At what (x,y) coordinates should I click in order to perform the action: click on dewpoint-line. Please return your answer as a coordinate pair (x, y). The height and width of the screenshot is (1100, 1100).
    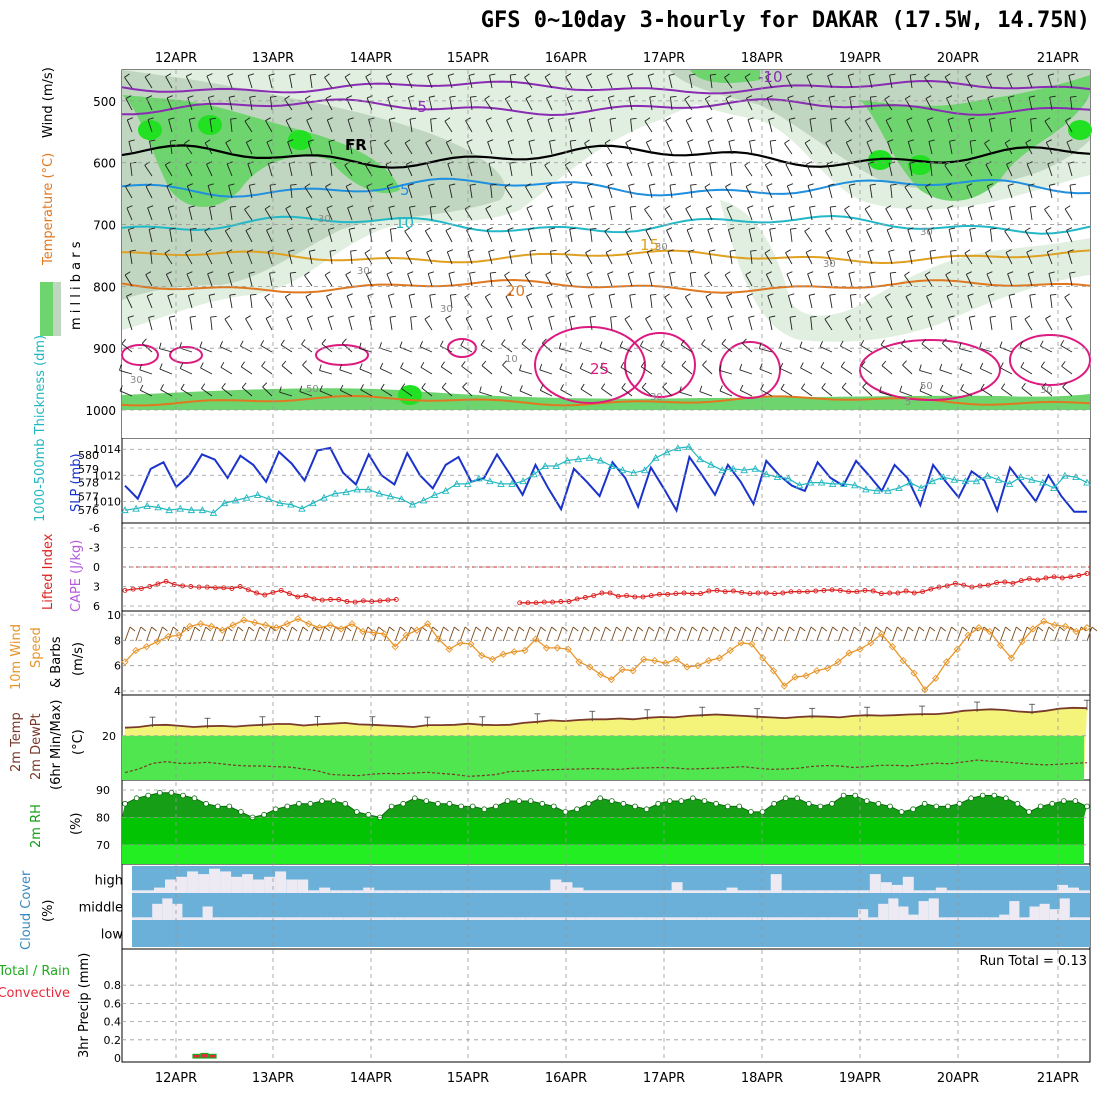
    Looking at the image, I should click on (606, 768).